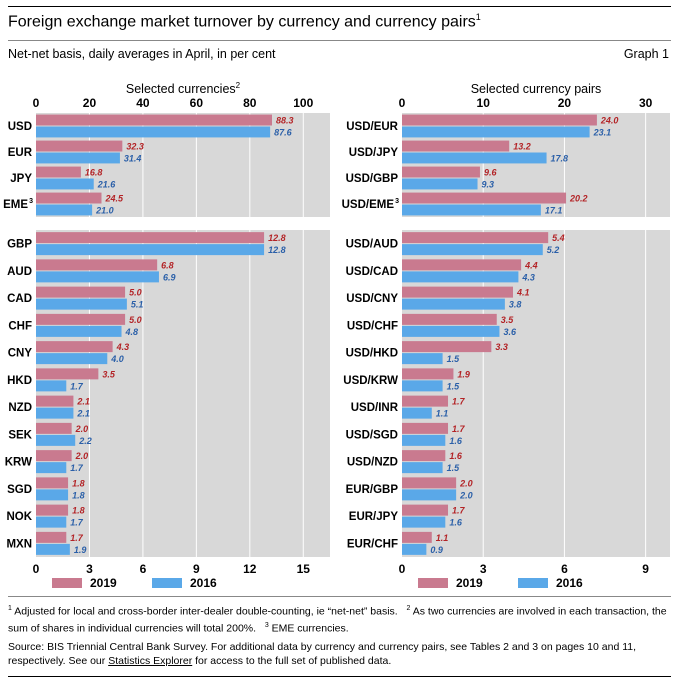 The width and height of the screenshot is (679, 683). I want to click on legend-swatch-2019, so click(433, 583).